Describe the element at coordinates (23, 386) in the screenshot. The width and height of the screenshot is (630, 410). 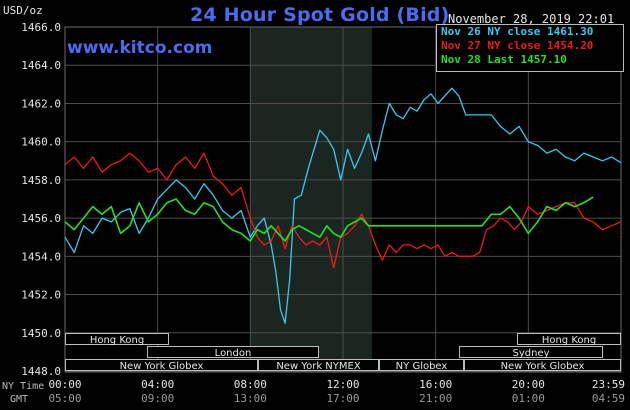
I see `ny-time-row-label: NY Time` at that location.